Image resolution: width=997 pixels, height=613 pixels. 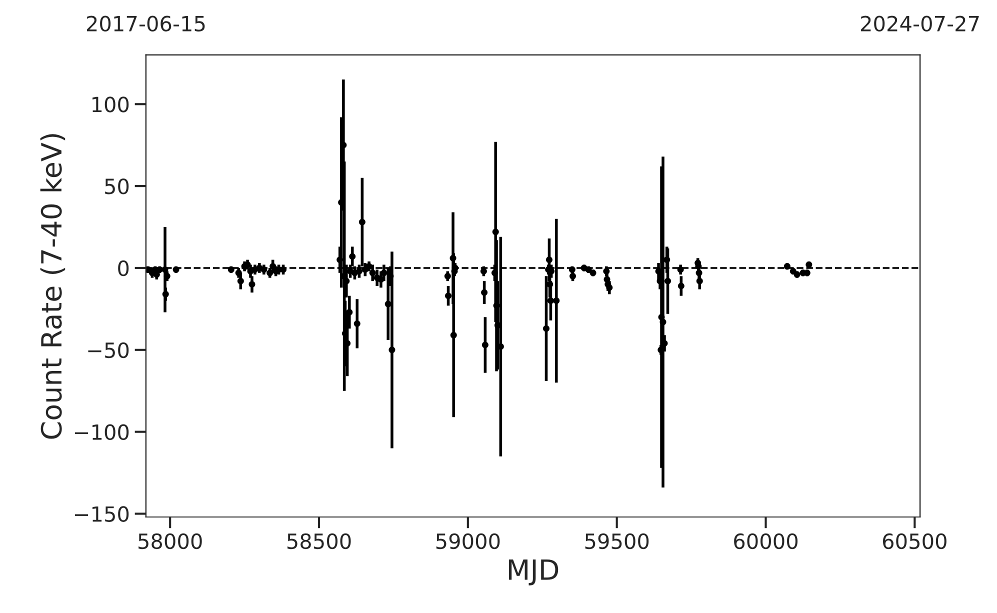 I want to click on x2-tick-label: 2024-07-27, so click(x=920, y=24).